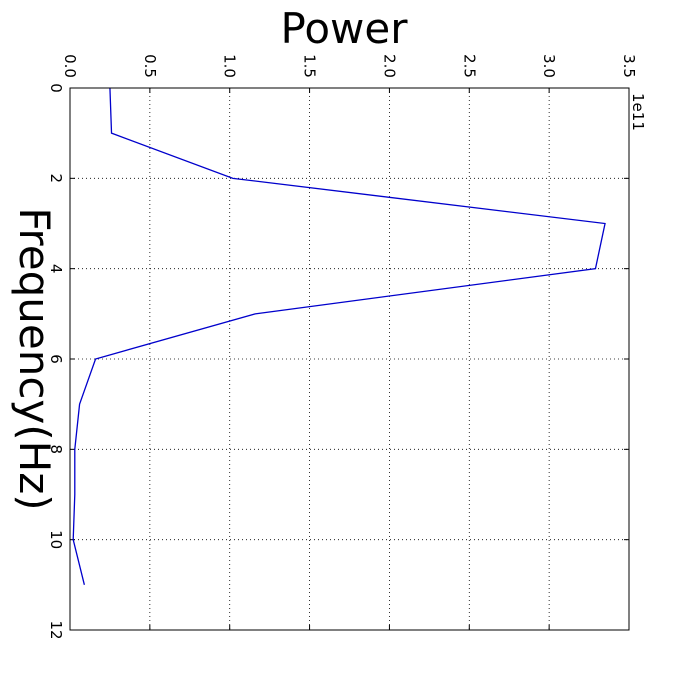 The width and height of the screenshot is (700, 700). I want to click on x-tick-label: 2.5, so click(469, 66).